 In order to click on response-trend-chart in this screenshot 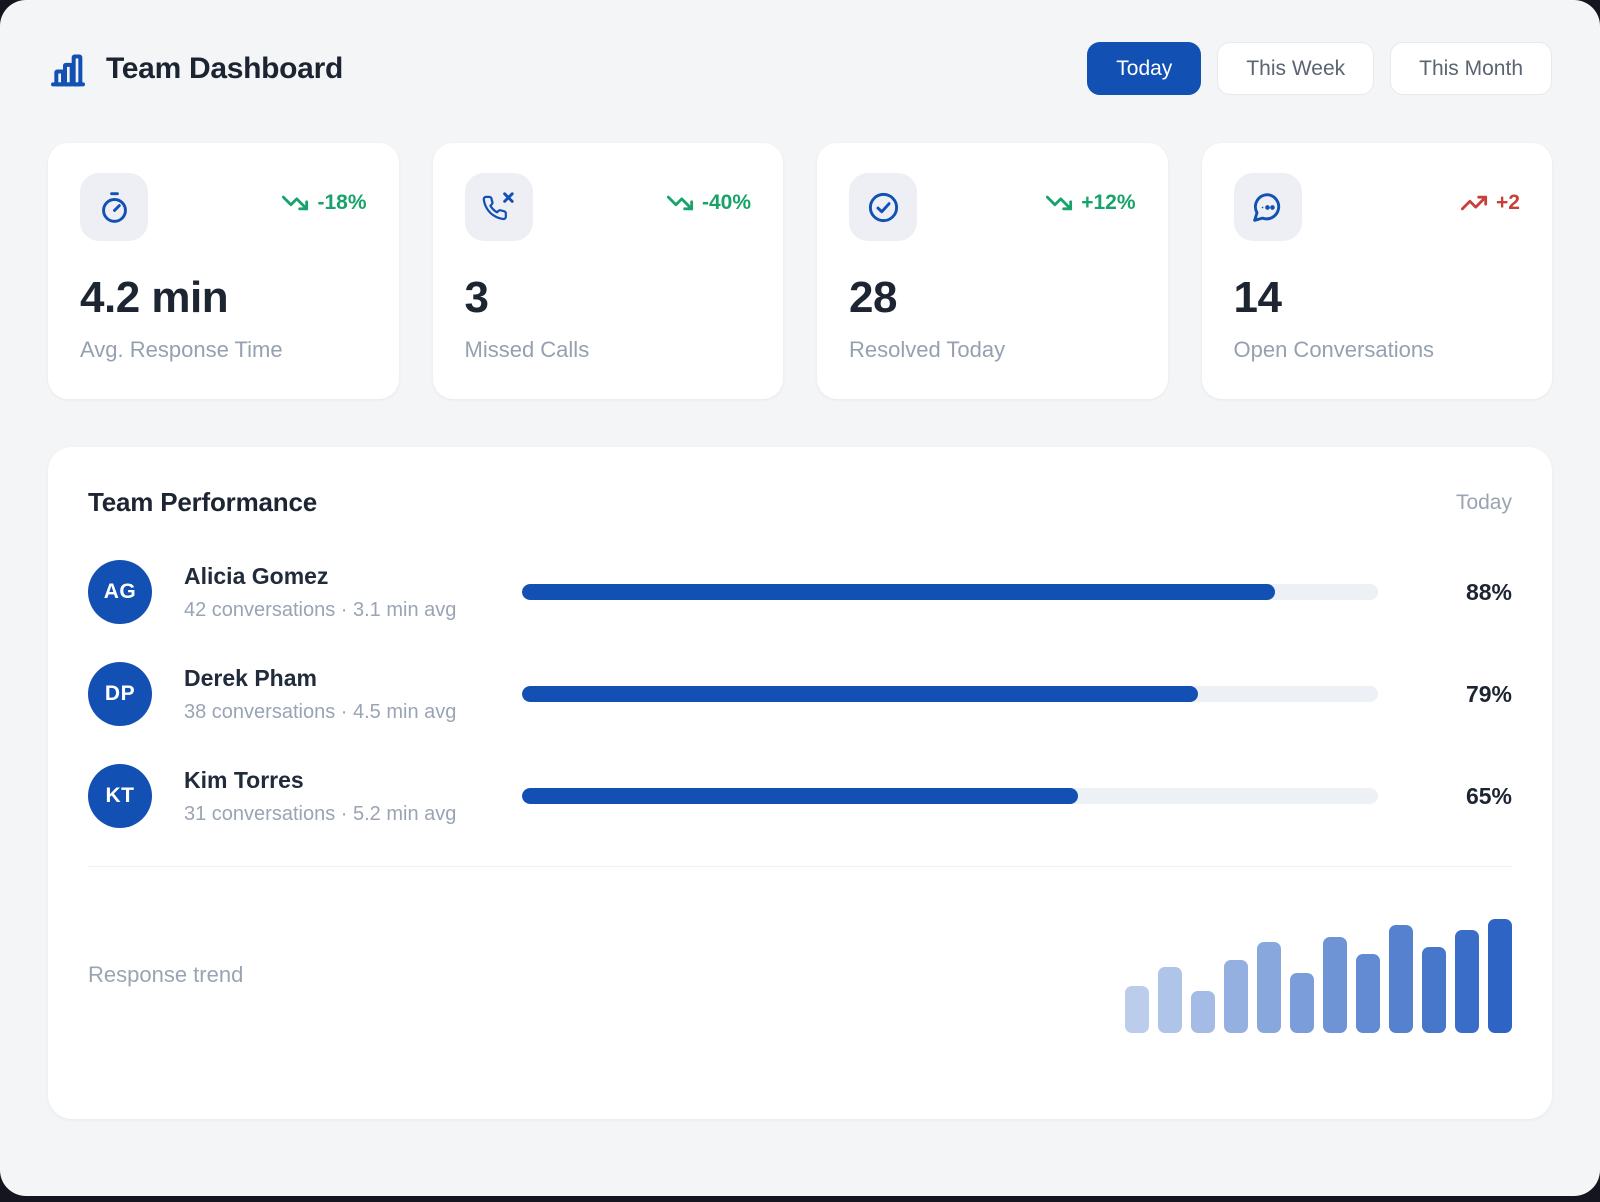, I will do `click(1318, 975)`.